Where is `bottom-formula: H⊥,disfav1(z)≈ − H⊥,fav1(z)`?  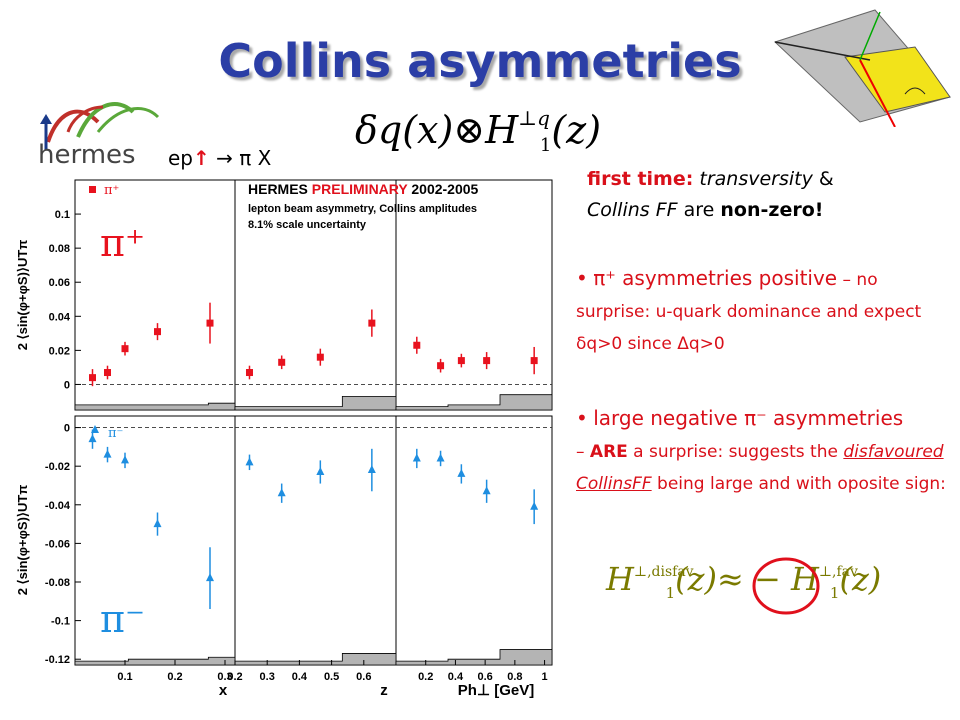
bottom-formula: H⊥,disfav1(z)≈ − H⊥,fav1(z) is located at coordinates (744, 581).